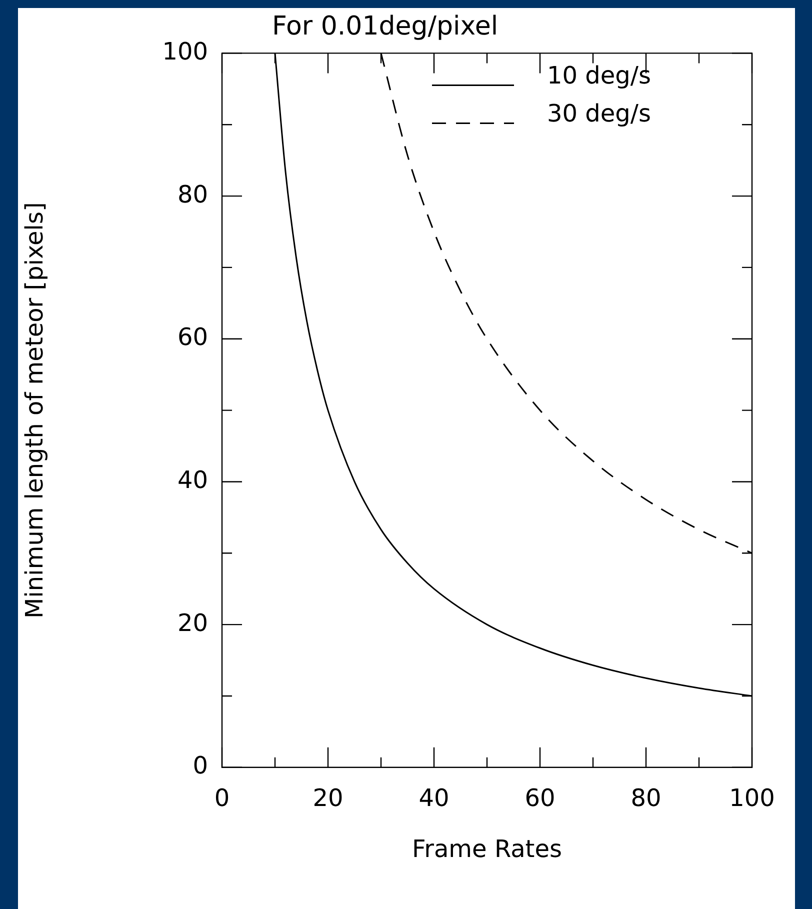  Describe the element at coordinates (646, 798) in the screenshot. I see `x-tick-label: 80` at that location.